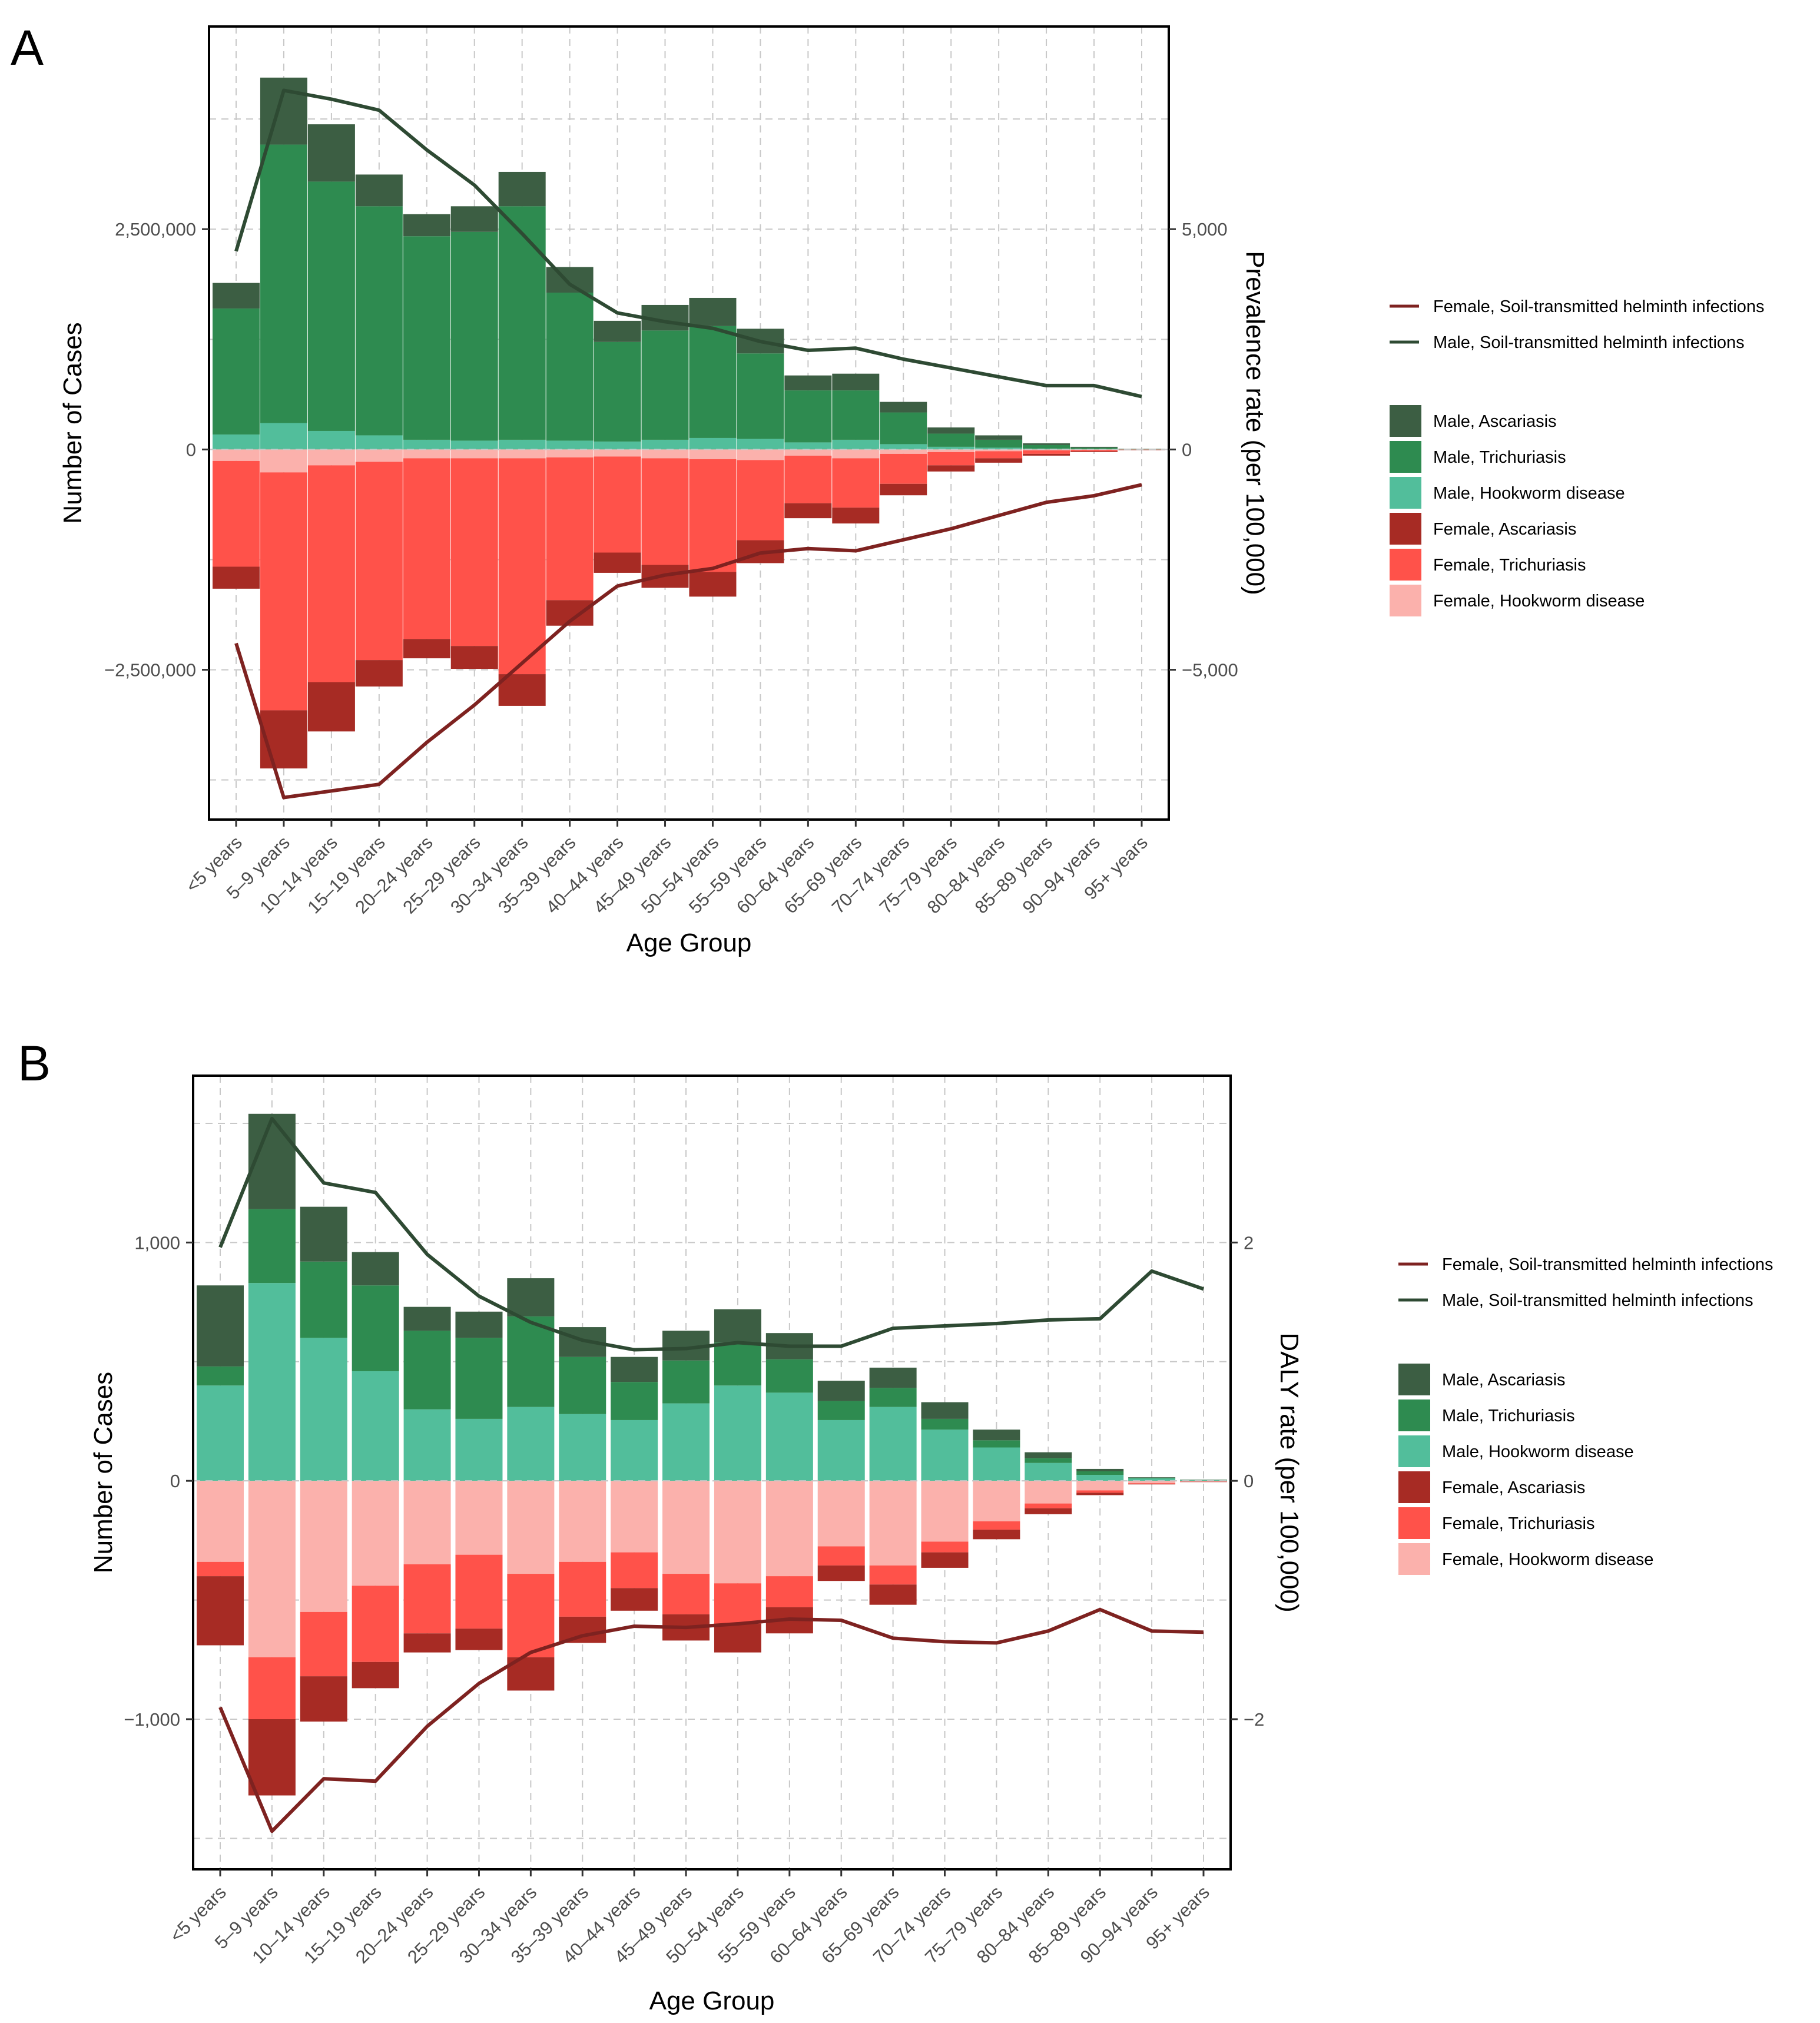  What do you see at coordinates (711, 1234) in the screenshot?
I see `line-male-soil-transmitted-helminth-infections` at bounding box center [711, 1234].